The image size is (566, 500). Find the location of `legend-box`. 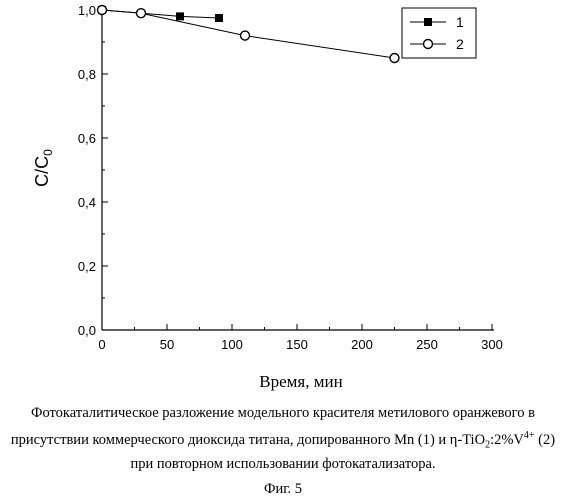

legend-box is located at coordinates (439, 33).